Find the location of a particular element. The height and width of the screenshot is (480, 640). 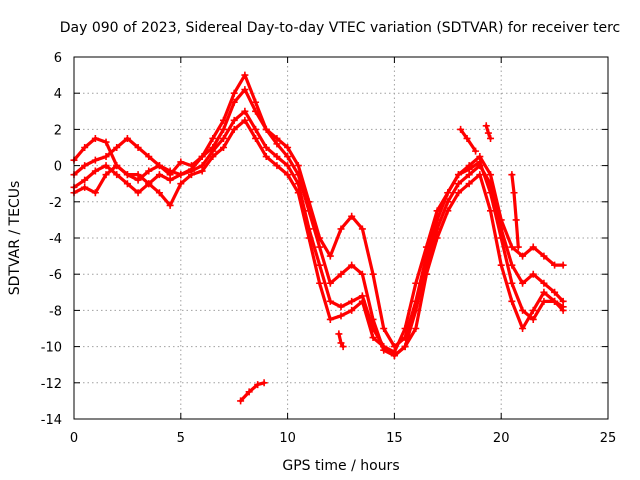

series-line is located at coordinates (468, 140).